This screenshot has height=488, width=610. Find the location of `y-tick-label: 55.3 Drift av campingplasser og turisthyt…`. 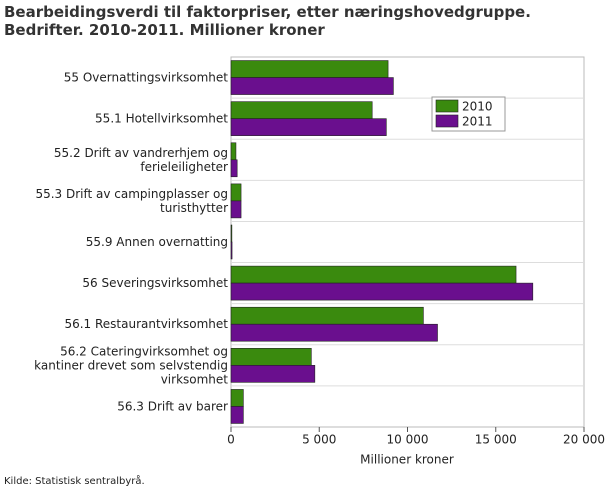

y-tick-label: 55.3 Drift av campingplasser og turisthyt… is located at coordinates (131, 200).